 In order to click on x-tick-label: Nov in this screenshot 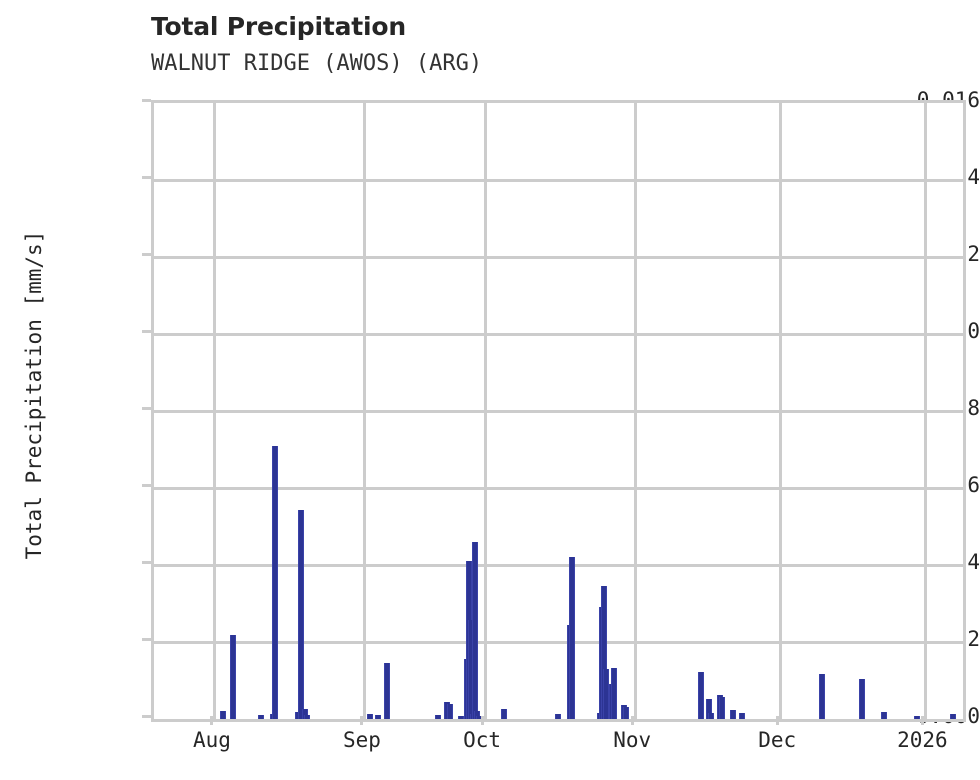, I will do `click(632, 740)`.